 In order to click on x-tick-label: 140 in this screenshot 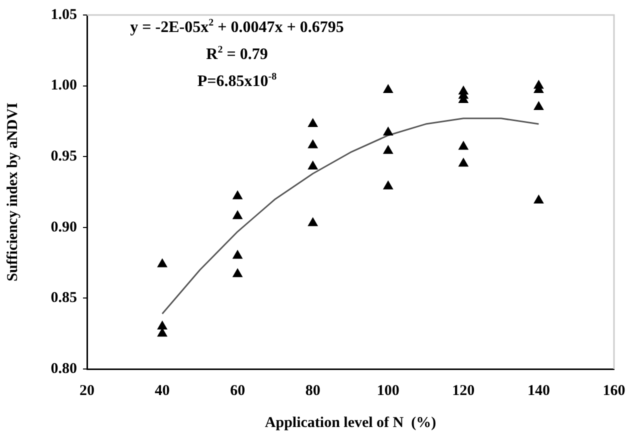, I will do `click(538, 390)`.